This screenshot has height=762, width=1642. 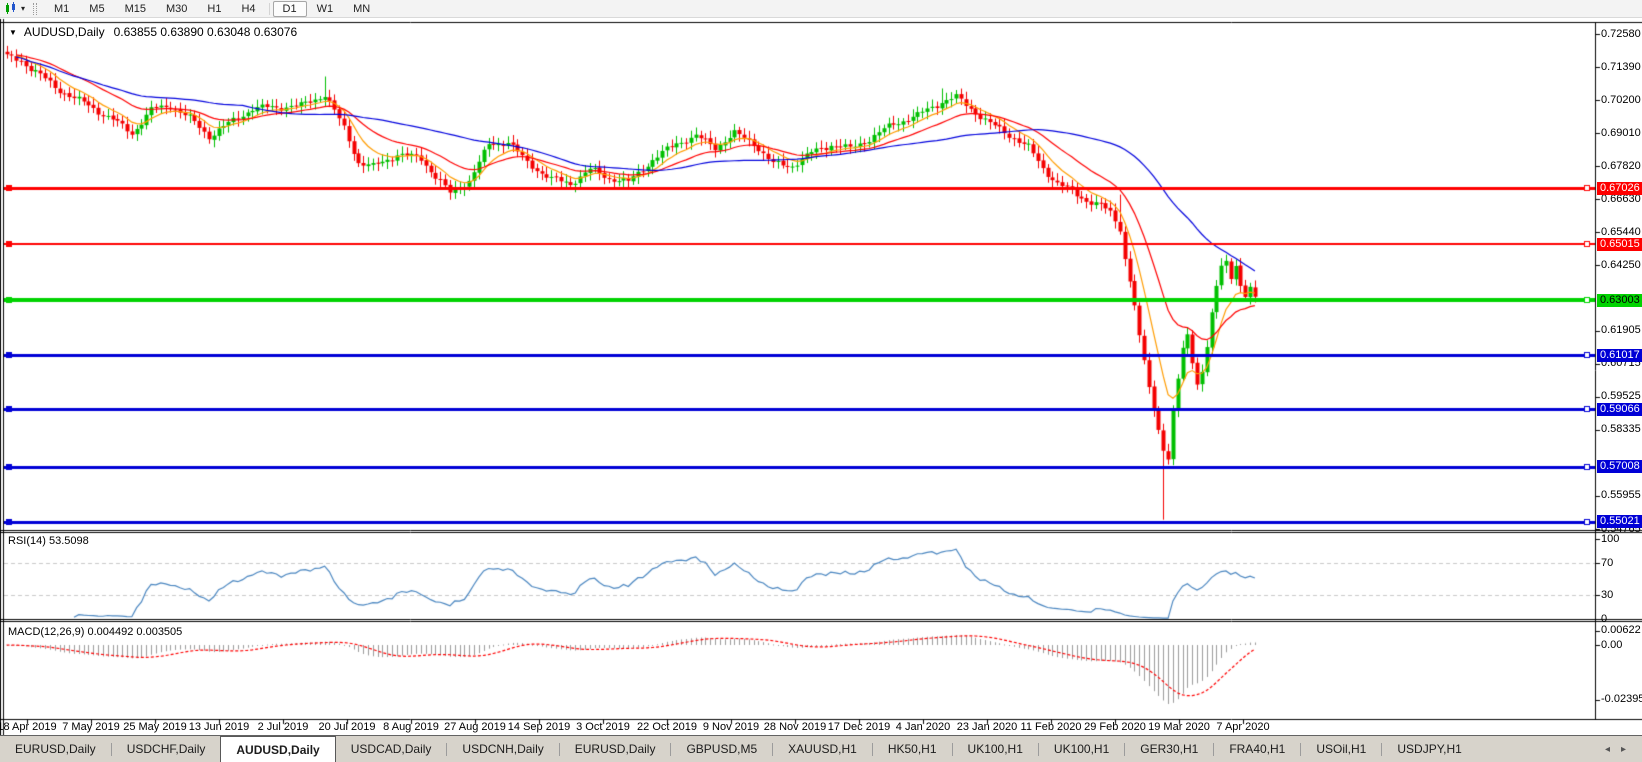 I want to click on chart-tab-ger30-h1: GER30,H1, so click(x=1169, y=749).